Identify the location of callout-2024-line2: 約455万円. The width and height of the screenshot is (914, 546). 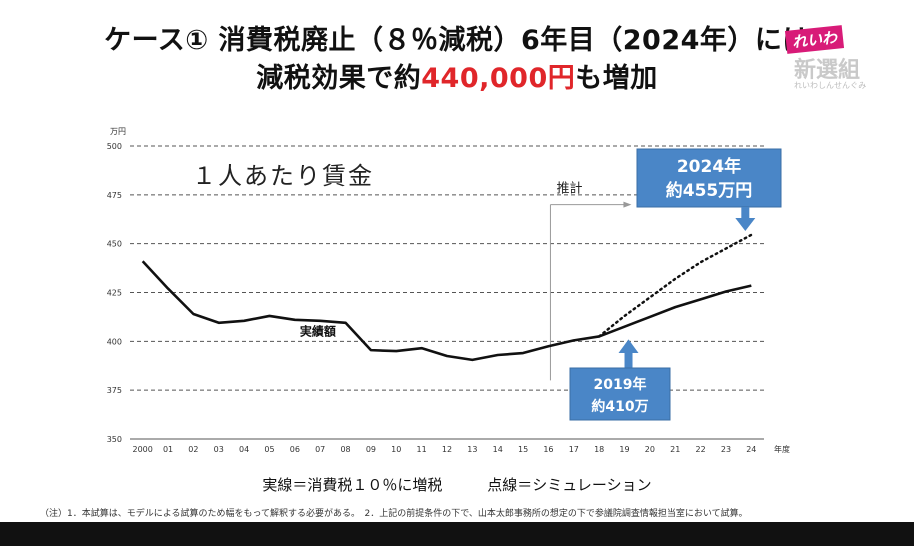
(709, 190).